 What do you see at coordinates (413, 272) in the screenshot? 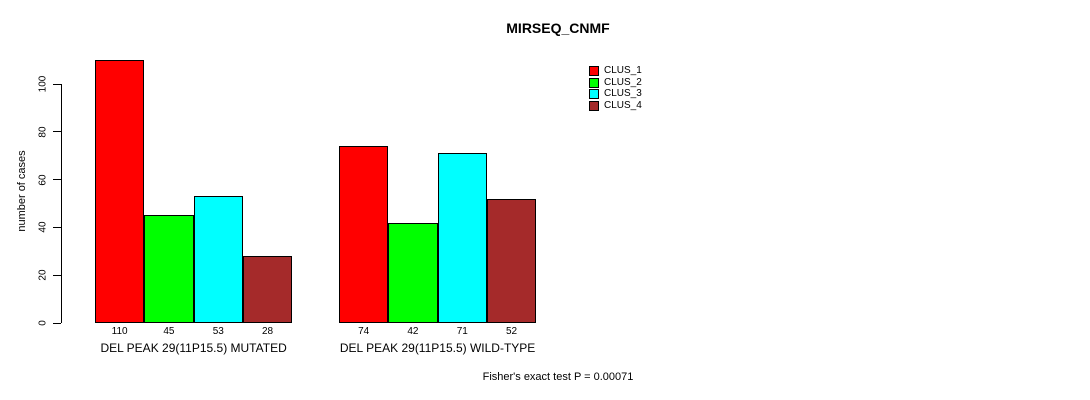
I see `bar-clus_2-group2` at bounding box center [413, 272].